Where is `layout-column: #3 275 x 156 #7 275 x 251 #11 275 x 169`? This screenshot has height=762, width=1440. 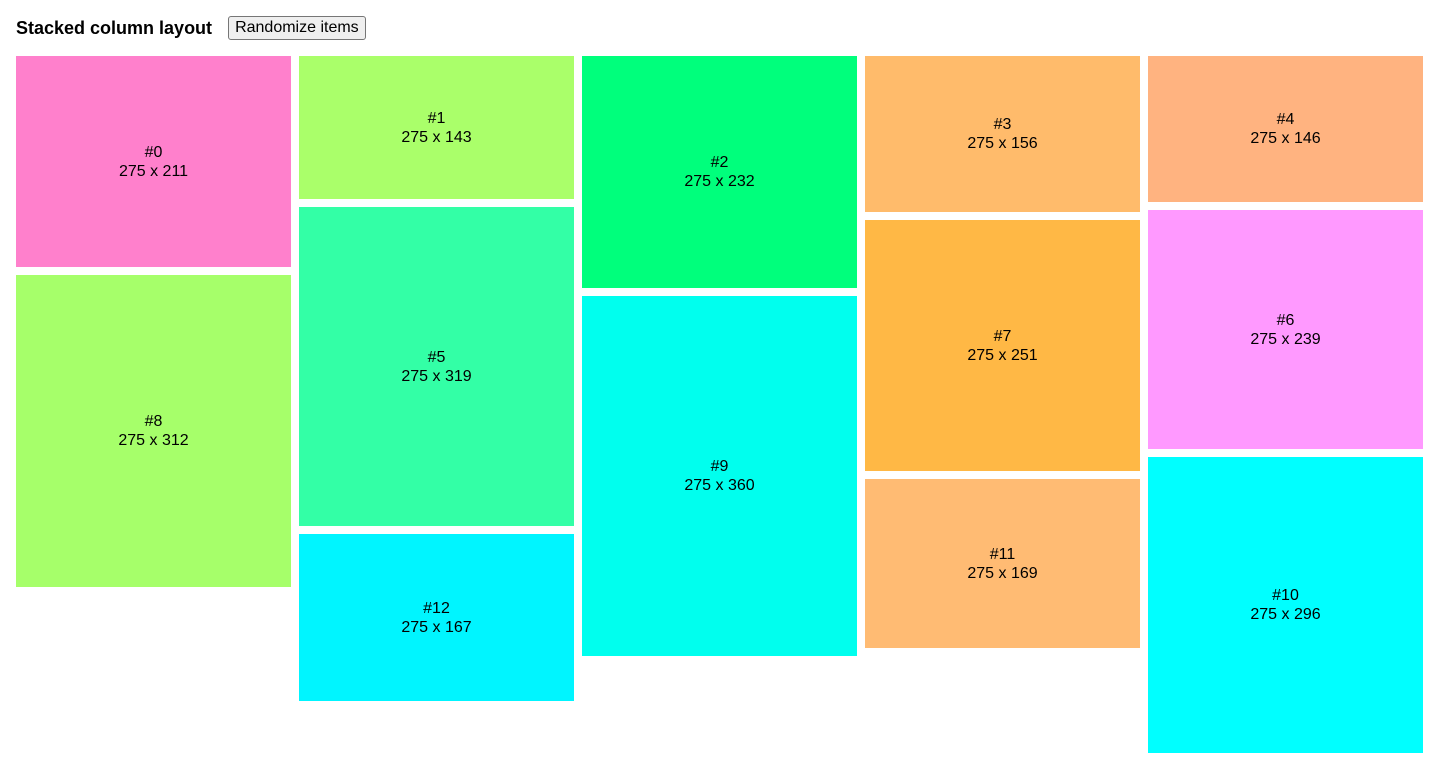 layout-column: #3 275 x 156 #7 275 x 251 #11 275 x 169 is located at coordinates (1002, 352).